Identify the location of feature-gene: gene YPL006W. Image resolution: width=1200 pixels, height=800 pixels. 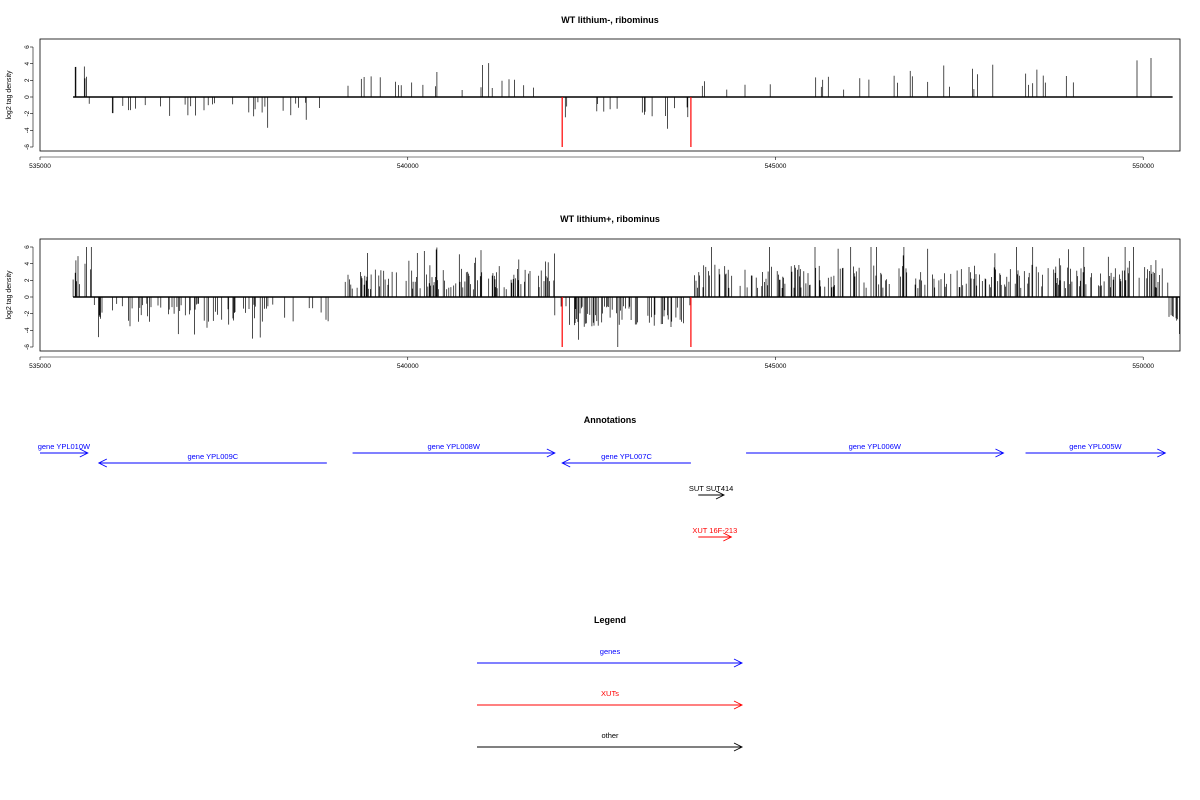
(875, 450).